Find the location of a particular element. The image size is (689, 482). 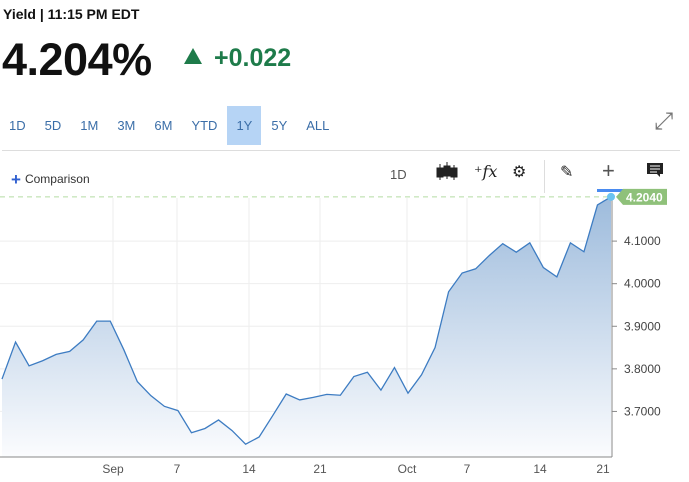

function-icon: ⁺fx is located at coordinates (486, 171).